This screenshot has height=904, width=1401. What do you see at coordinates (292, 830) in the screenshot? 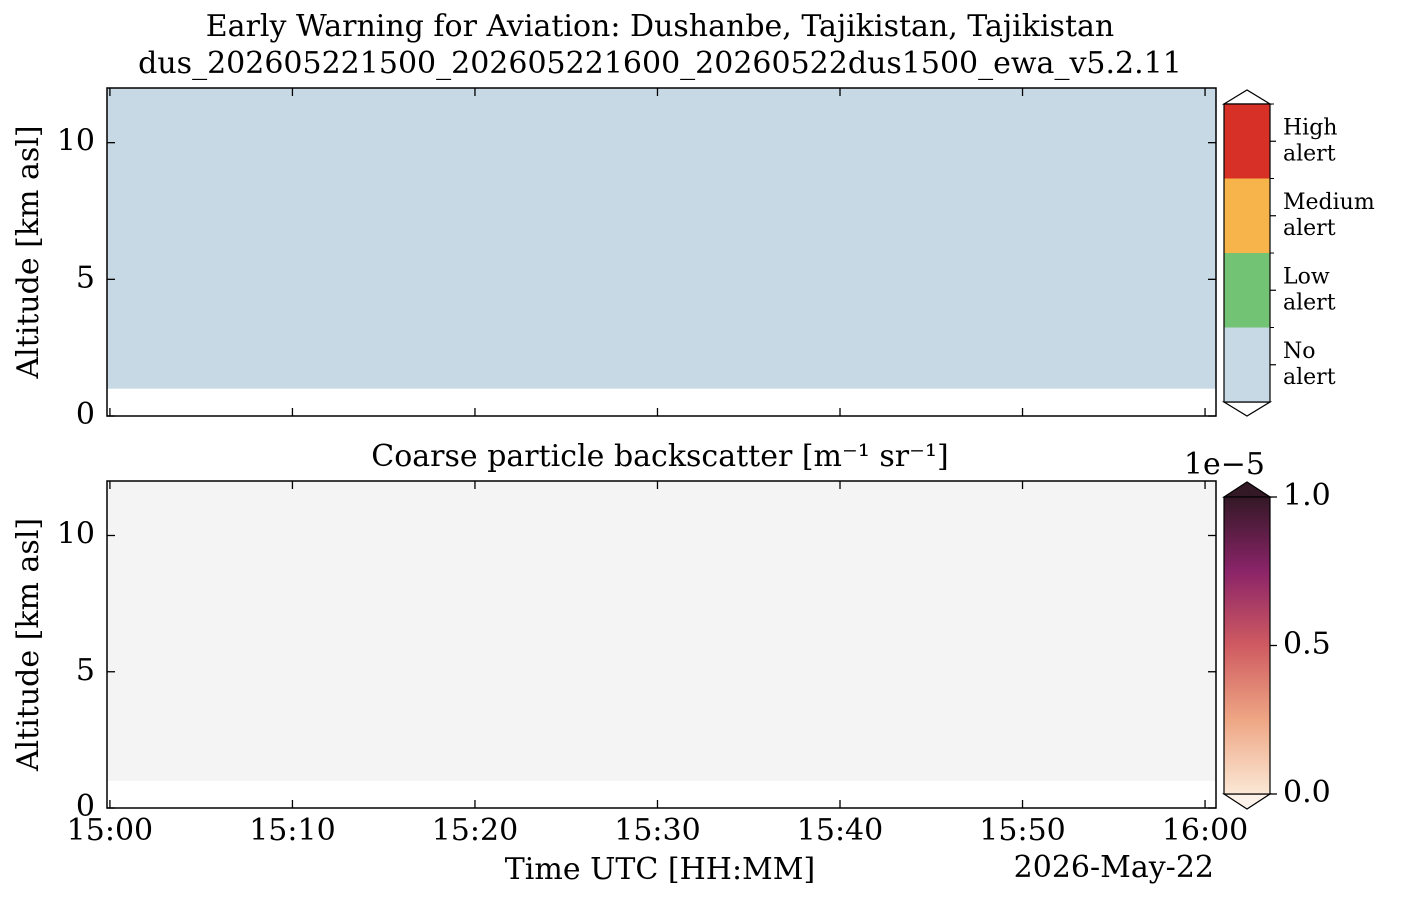
I see `x-tick-label: 15:10` at bounding box center [292, 830].